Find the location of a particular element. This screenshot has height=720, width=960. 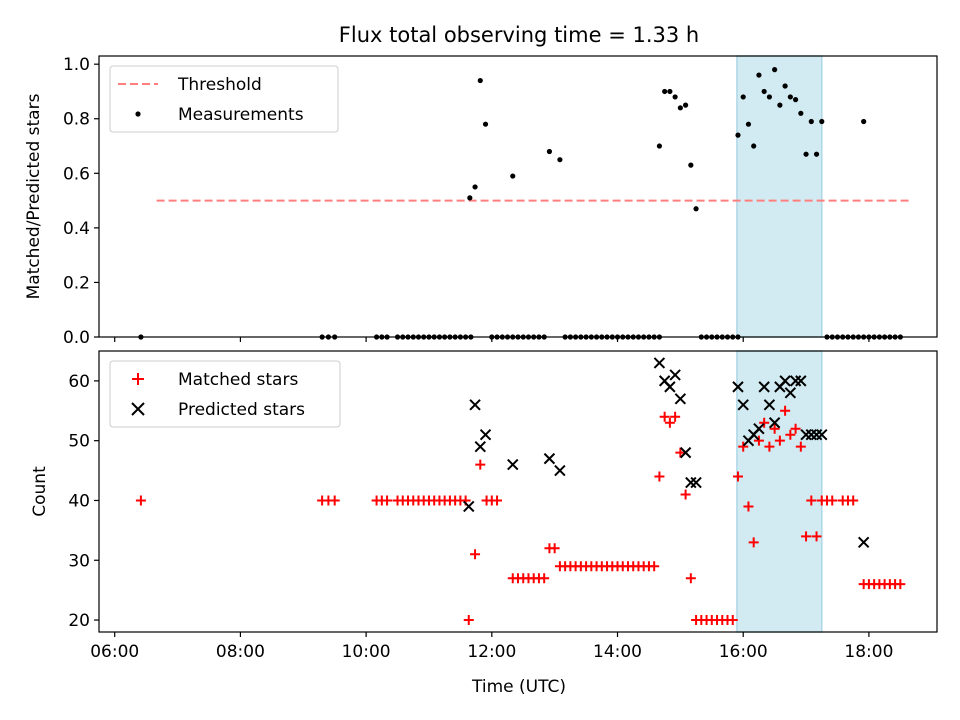

x-axis-label: Time (UTC) is located at coordinates (518, 687).